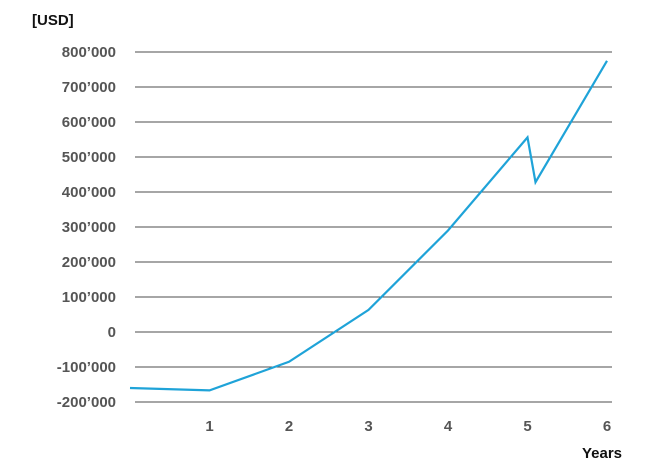 The height and width of the screenshot is (462, 658). What do you see at coordinates (289, 426) in the screenshot?
I see `x-tick-label: 2` at bounding box center [289, 426].